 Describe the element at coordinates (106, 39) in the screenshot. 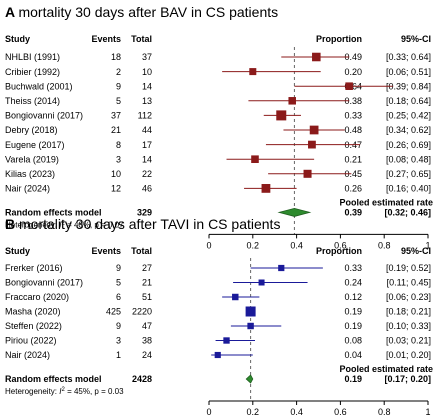

I see `col-header-events: Events` at that location.